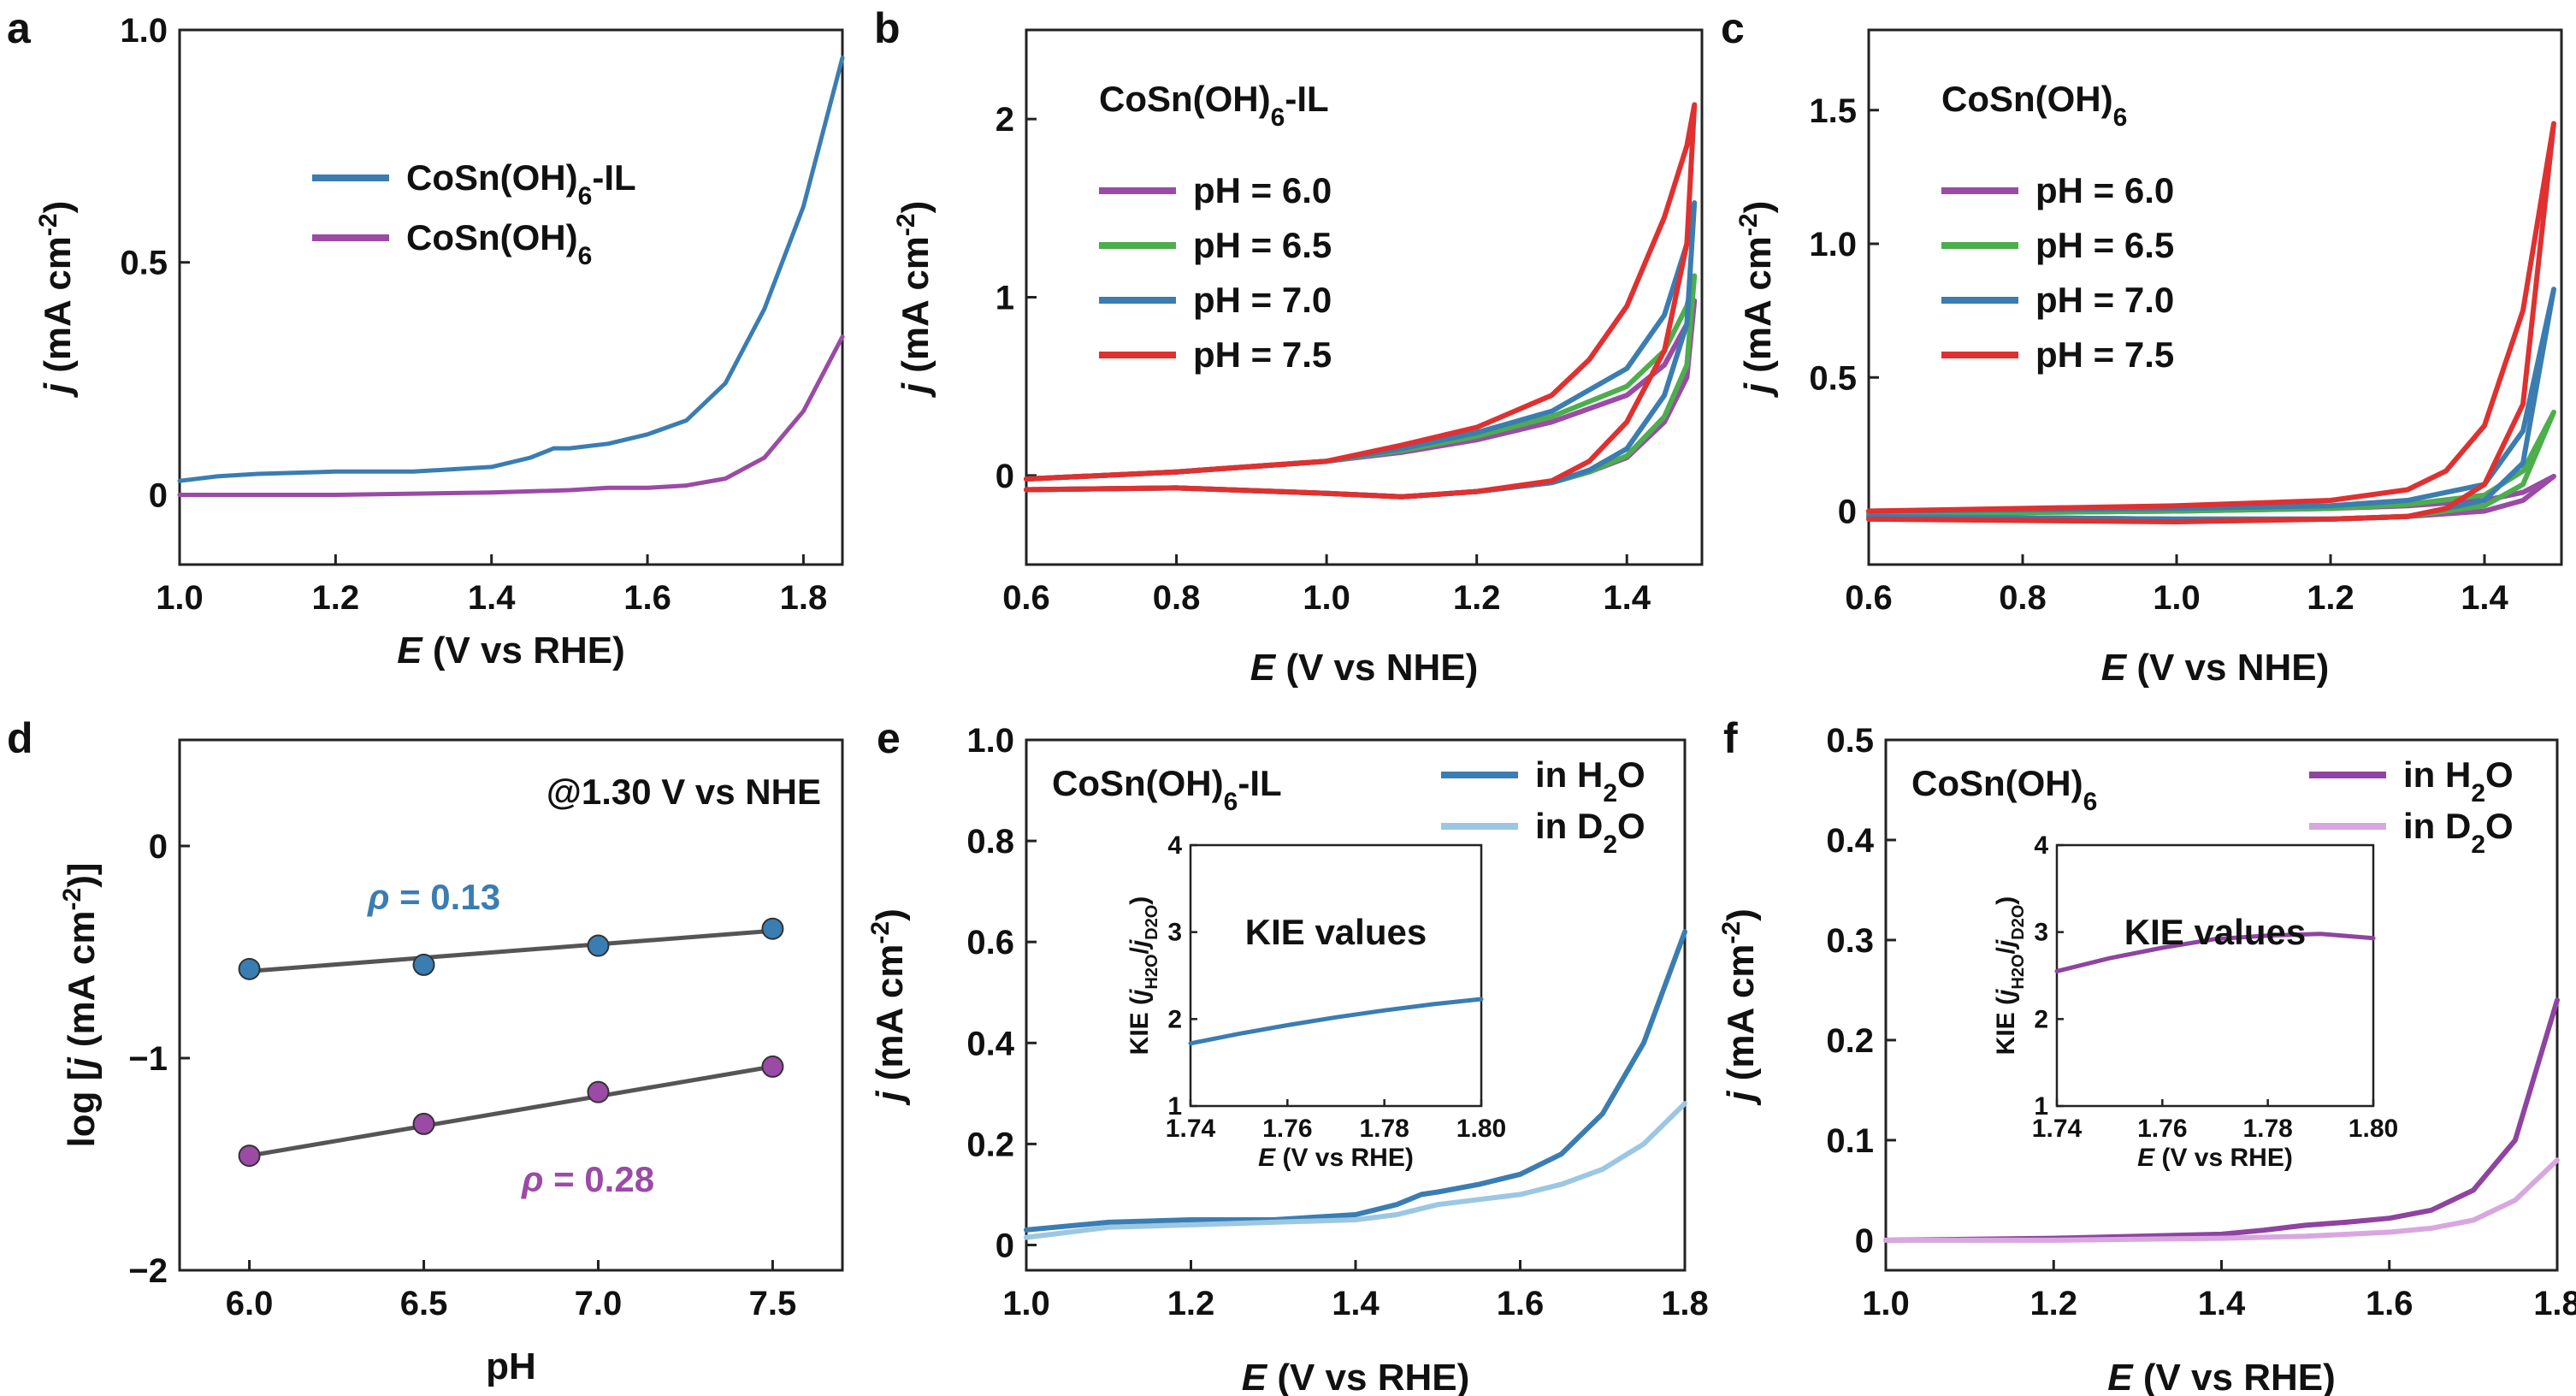 The image size is (2576, 1396). What do you see at coordinates (1590, 832) in the screenshot?
I see `legend-entry: in D2O` at bounding box center [1590, 832].